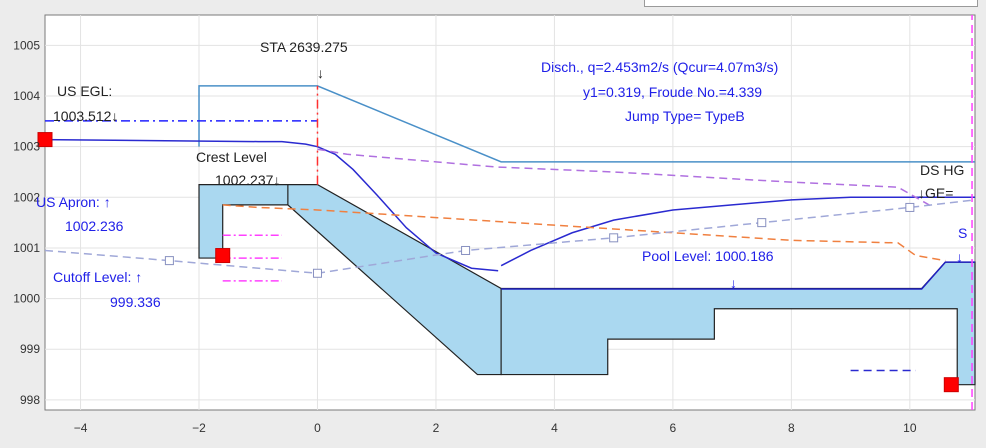  Describe the element at coordinates (791, 428) in the screenshot. I see `x-tick-label: 8` at that location.